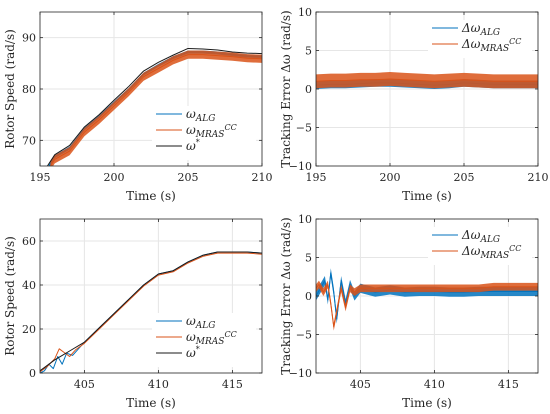  What do you see at coordinates (29, 140) in the screenshot?
I see `y-tick-label: 70` at bounding box center [29, 140].